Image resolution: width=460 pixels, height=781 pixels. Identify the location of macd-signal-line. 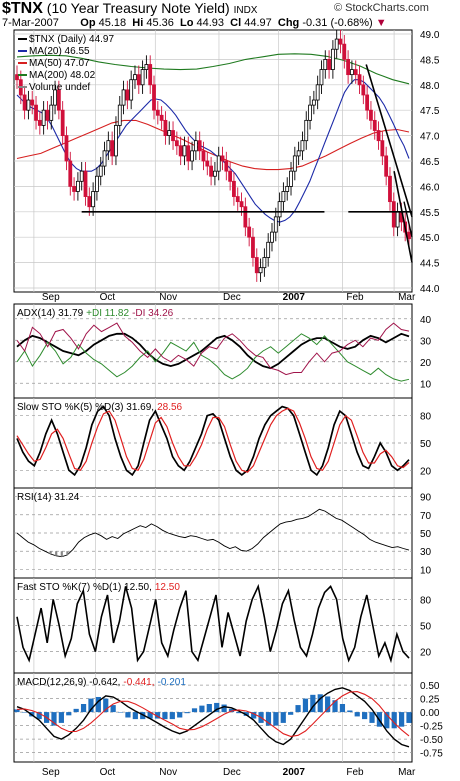
(213, 714).